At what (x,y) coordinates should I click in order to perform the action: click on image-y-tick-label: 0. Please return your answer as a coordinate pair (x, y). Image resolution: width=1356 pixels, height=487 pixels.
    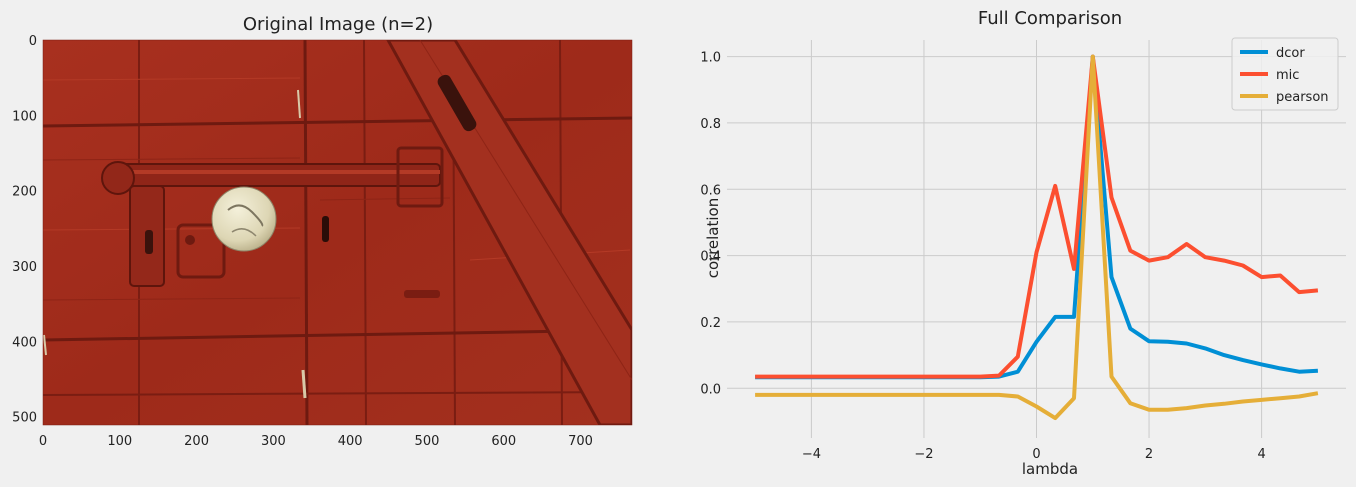
    Looking at the image, I should click on (33, 41).